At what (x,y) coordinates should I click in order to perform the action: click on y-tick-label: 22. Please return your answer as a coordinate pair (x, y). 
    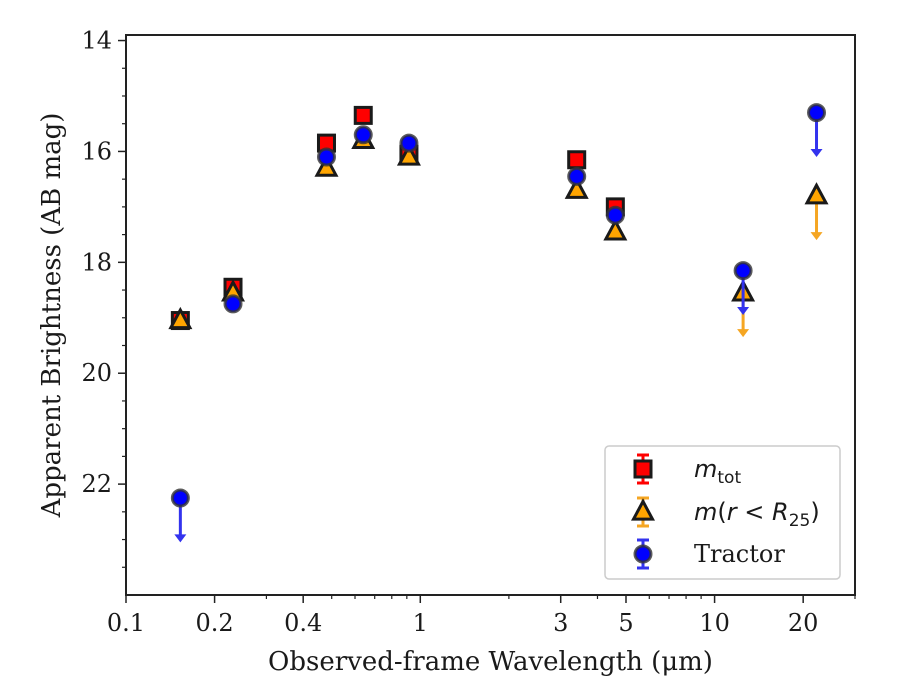
    Looking at the image, I should click on (96, 484).